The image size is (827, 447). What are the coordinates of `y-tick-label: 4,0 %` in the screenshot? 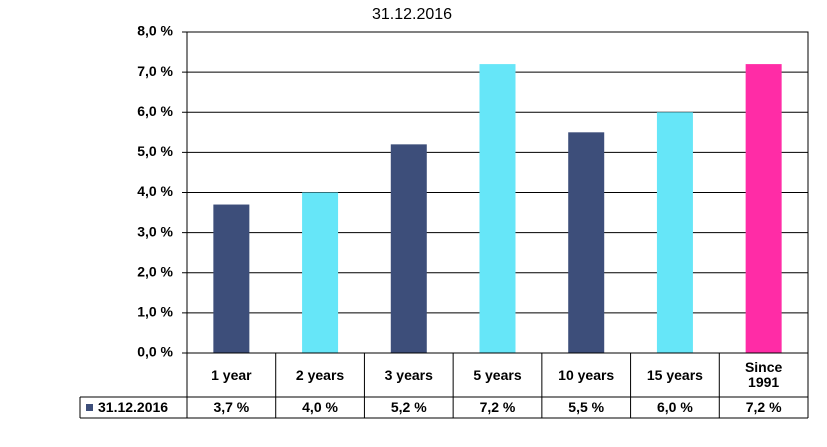 It's located at (155, 191).